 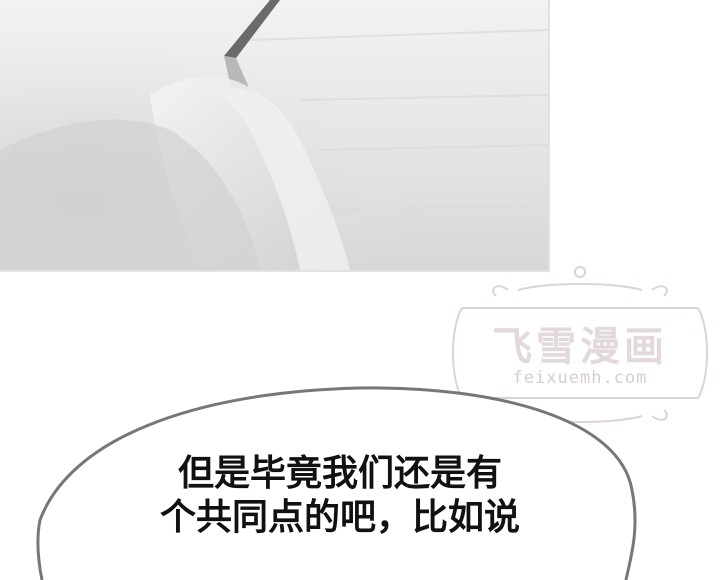 What do you see at coordinates (339, 517) in the screenshot?
I see `speech-line-2: 个共同点的吧，比如说` at bounding box center [339, 517].